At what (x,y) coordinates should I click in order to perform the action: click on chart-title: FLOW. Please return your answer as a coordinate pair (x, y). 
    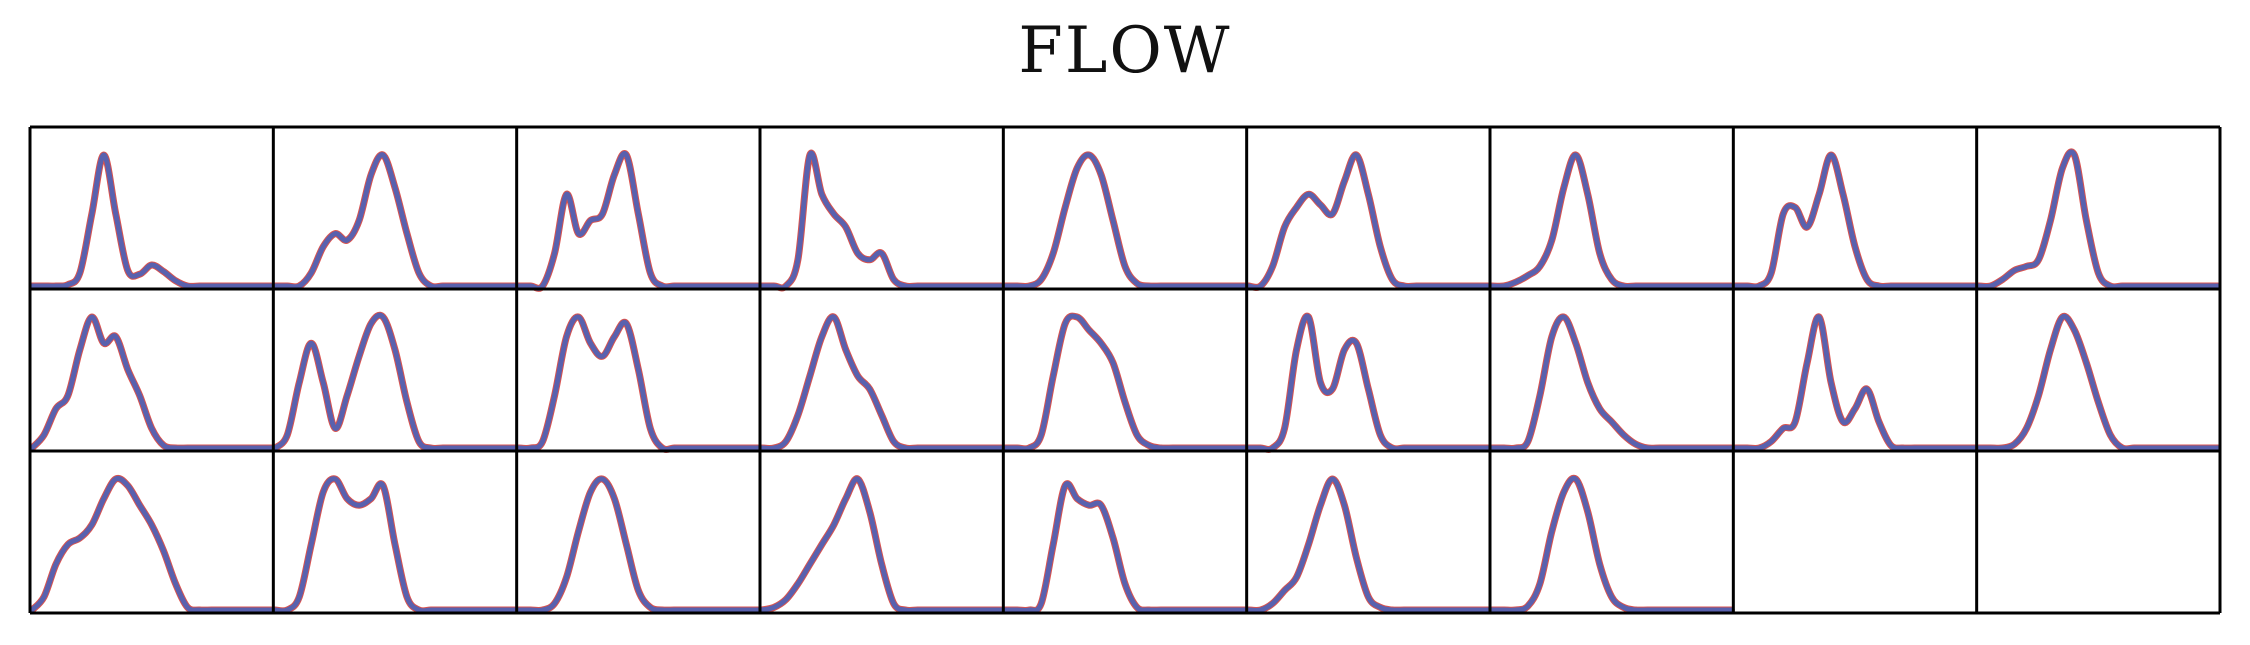
    Looking at the image, I should click on (1125, 51).